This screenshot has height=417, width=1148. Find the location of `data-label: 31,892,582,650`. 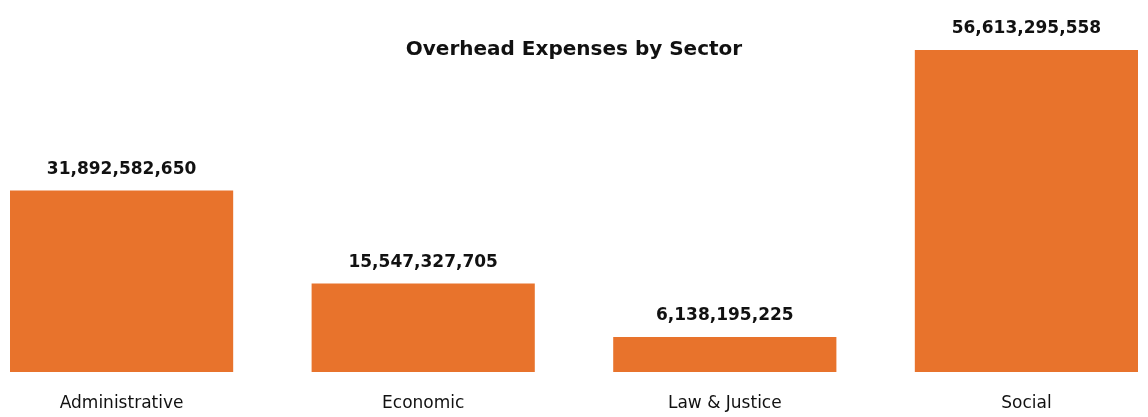

data-label: 31,892,582,650 is located at coordinates (121, 167).